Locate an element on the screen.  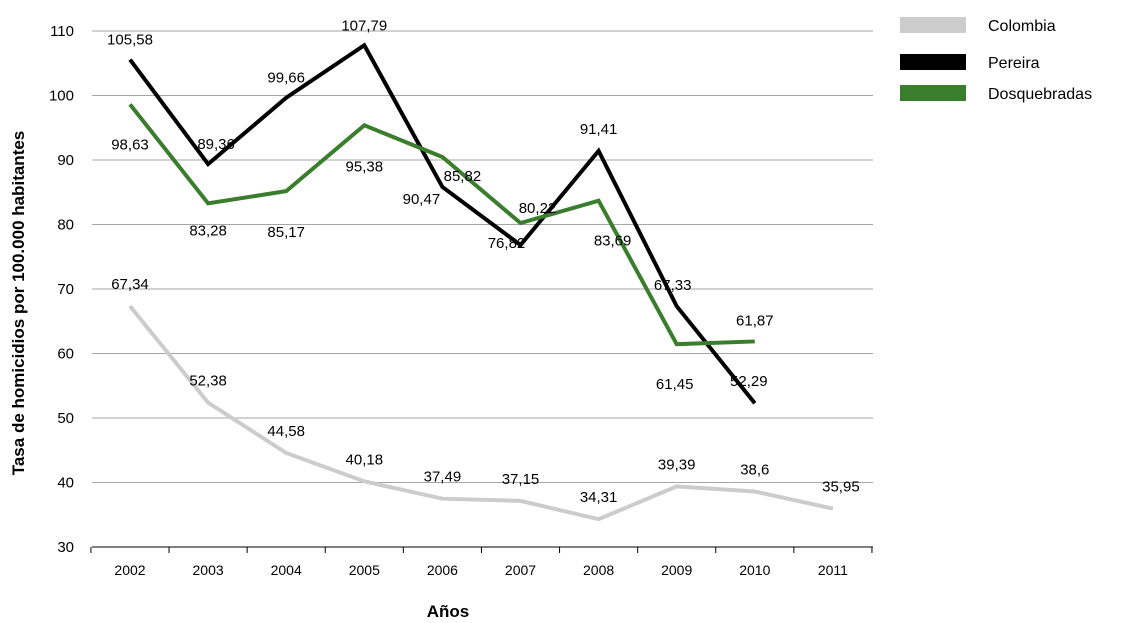
data-label-colombia-2010: 38,6 is located at coordinates (754, 470).